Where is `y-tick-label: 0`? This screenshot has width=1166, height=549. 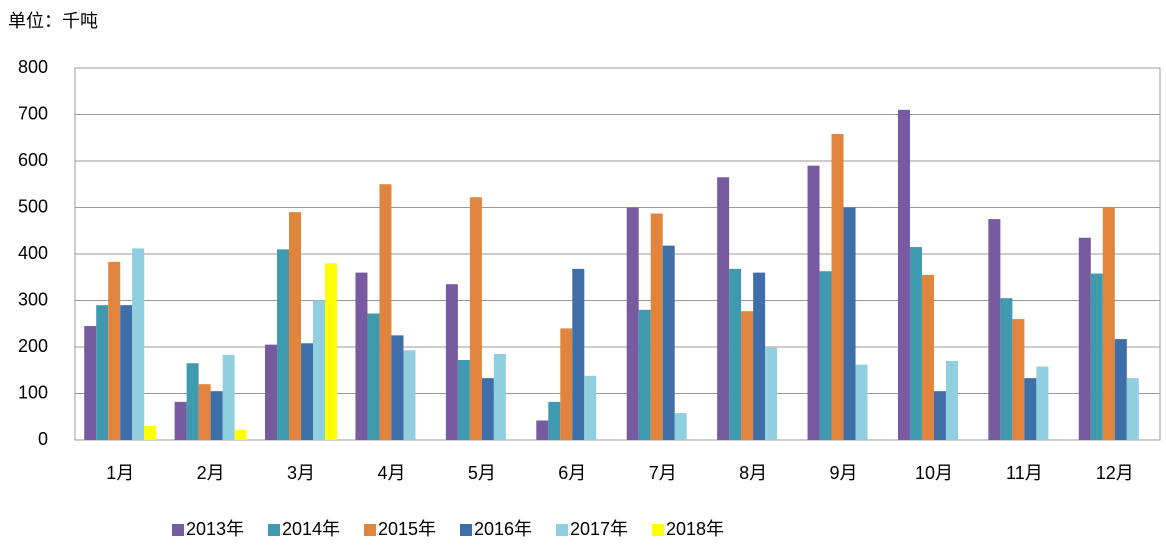 y-tick-label: 0 is located at coordinates (43, 439).